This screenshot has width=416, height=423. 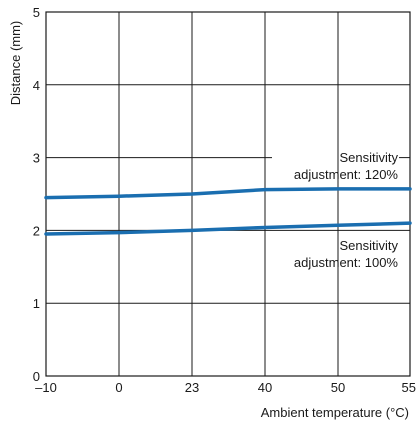 What do you see at coordinates (46, 387) in the screenshot?
I see `x-tick-label: –10` at bounding box center [46, 387].